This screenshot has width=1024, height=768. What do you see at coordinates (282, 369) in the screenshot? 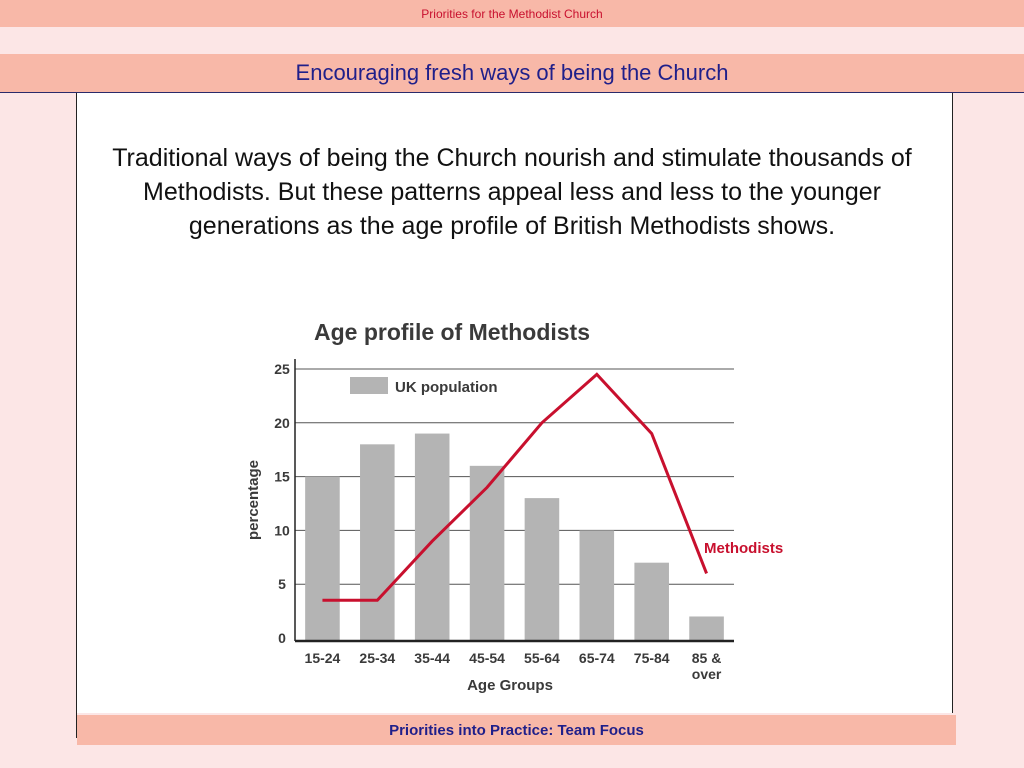
I see `y-tick-label: 25` at bounding box center [282, 369].